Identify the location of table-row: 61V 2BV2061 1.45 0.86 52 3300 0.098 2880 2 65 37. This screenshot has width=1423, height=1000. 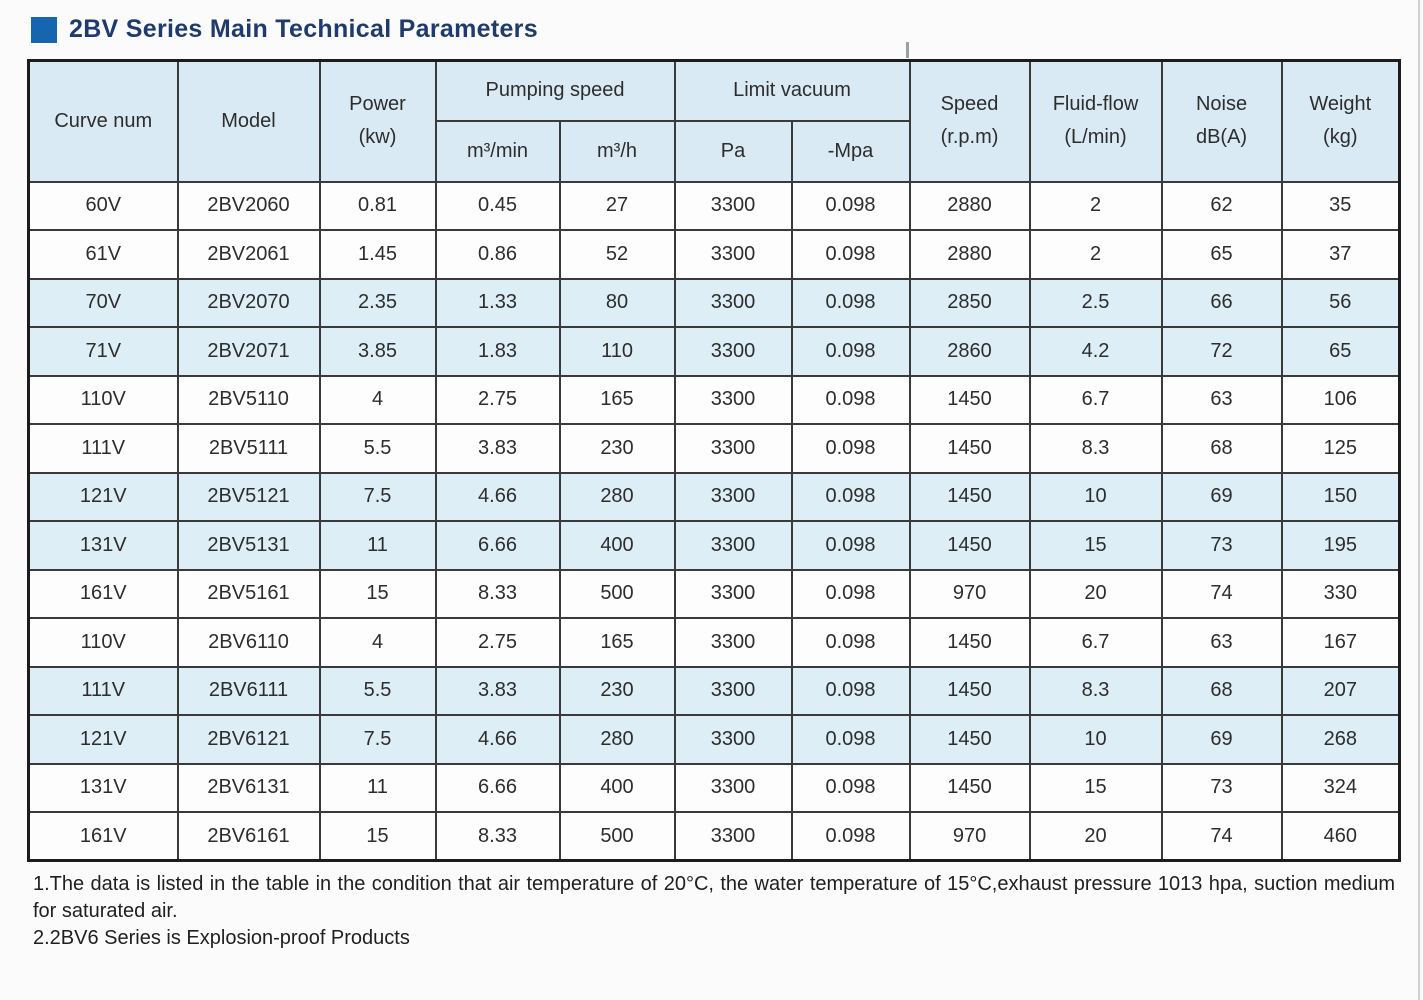
(714, 254).